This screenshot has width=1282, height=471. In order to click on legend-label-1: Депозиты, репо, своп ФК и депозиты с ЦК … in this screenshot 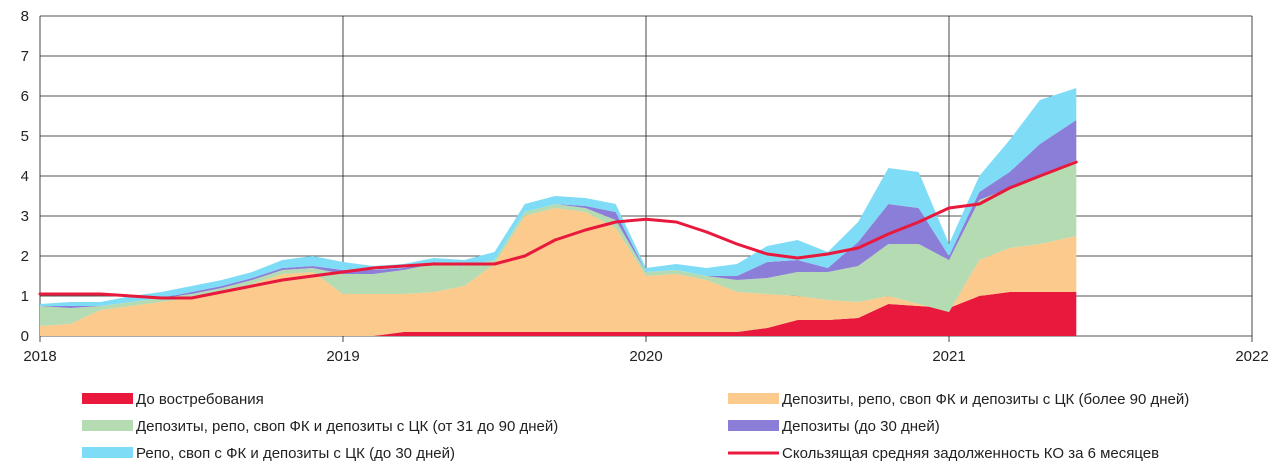, I will do `click(985, 399)`.